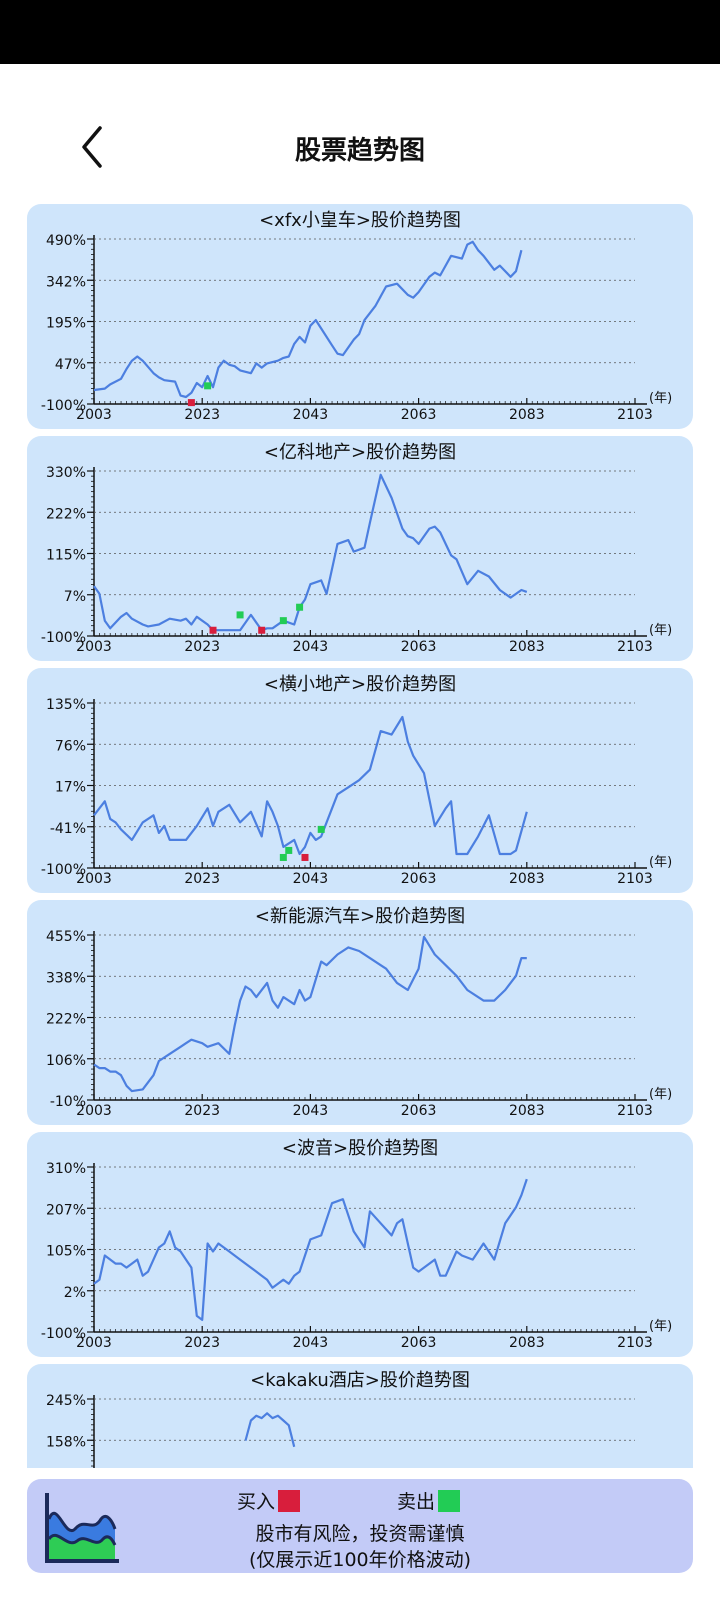 Image resolution: width=720 pixels, height=1600 pixels. Describe the element at coordinates (289, 1500) in the screenshot. I see `buy-swatch` at that location.